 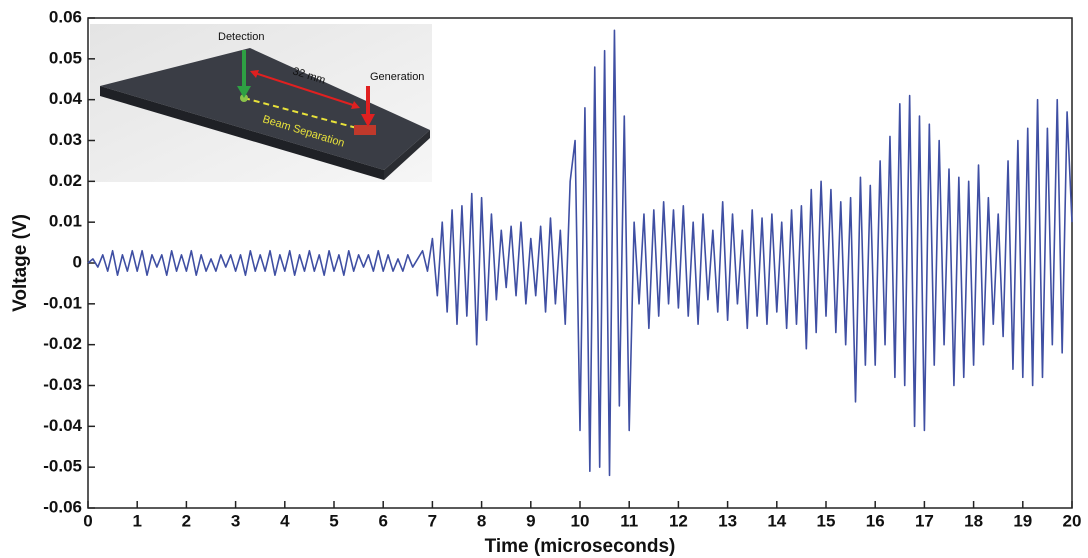 I want to click on x-tick-label: 16, so click(x=875, y=520).